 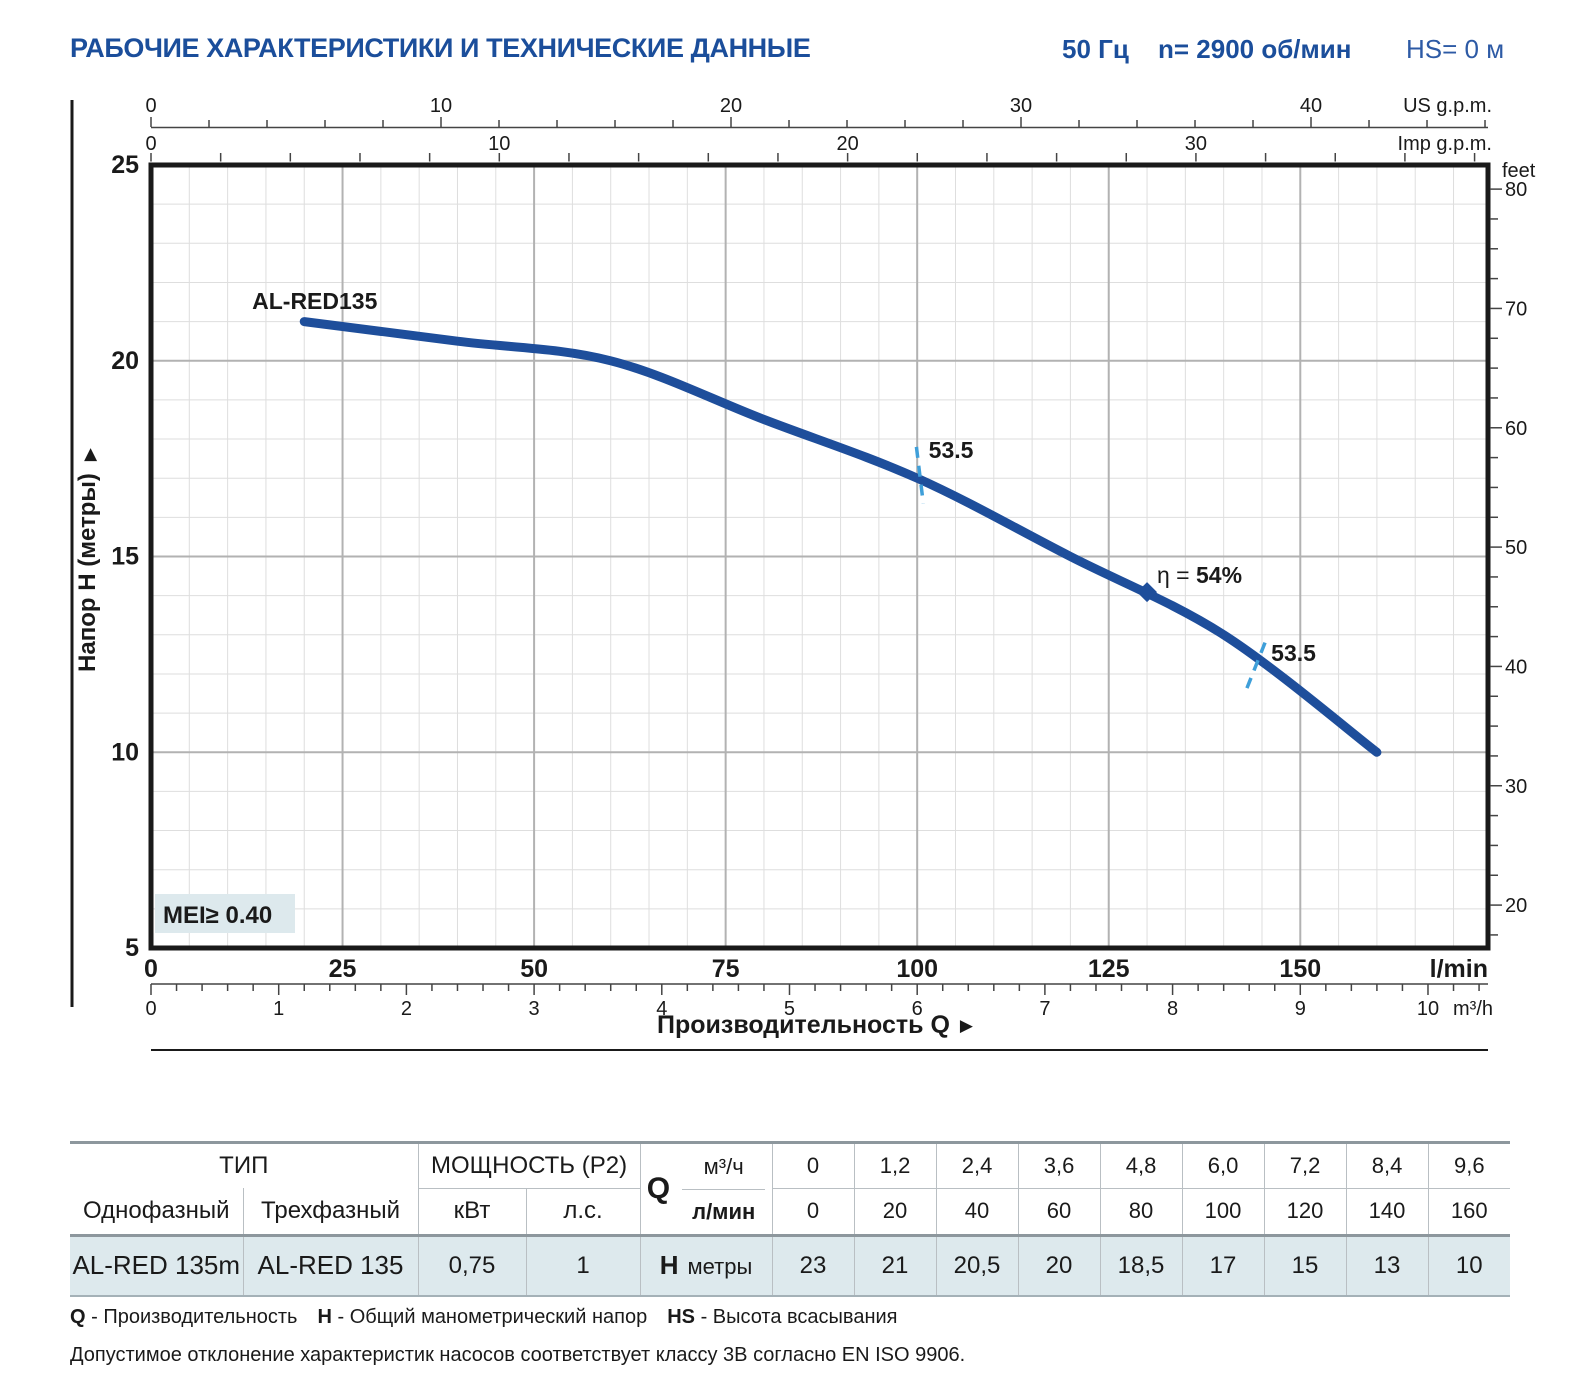 I want to click on frequency-value: 50 Гц, so click(x=1095, y=49).